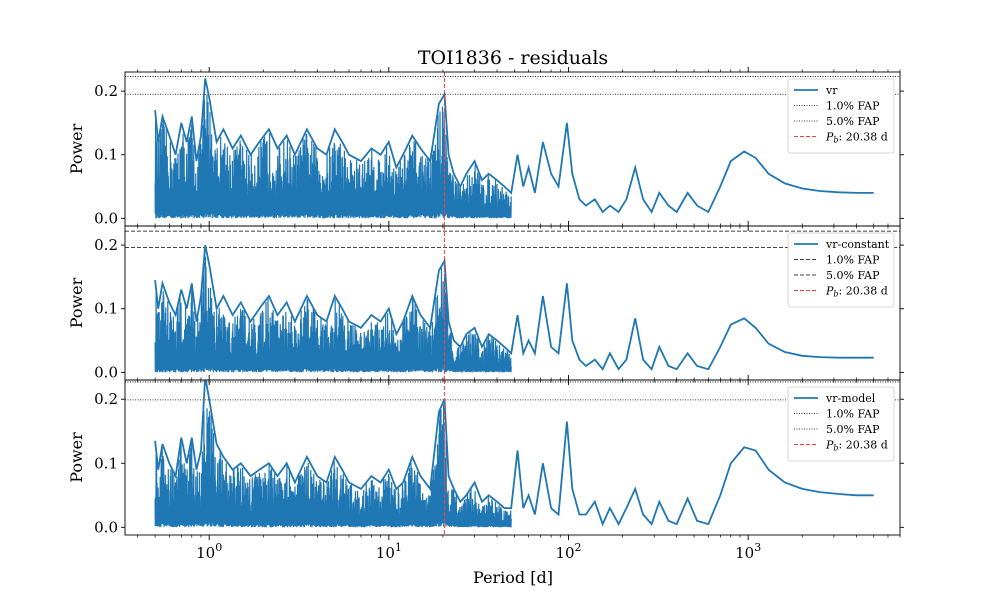 The width and height of the screenshot is (1000, 604). What do you see at coordinates (568, 551) in the screenshot?
I see `x-tick-label: 10²` at bounding box center [568, 551].